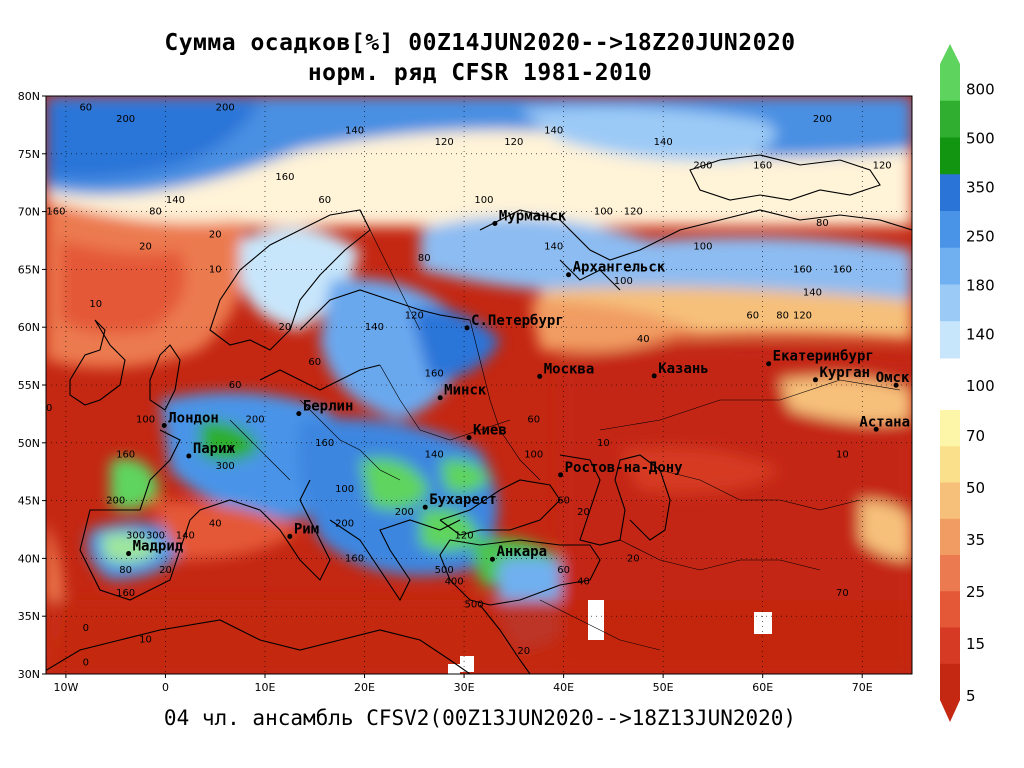 The height and width of the screenshot is (768, 1024). I want to click on latitude-axis: 80N 75N 70N 65N 60N 55N 50N 45N 40N 35N 30N, so click(32, 385).